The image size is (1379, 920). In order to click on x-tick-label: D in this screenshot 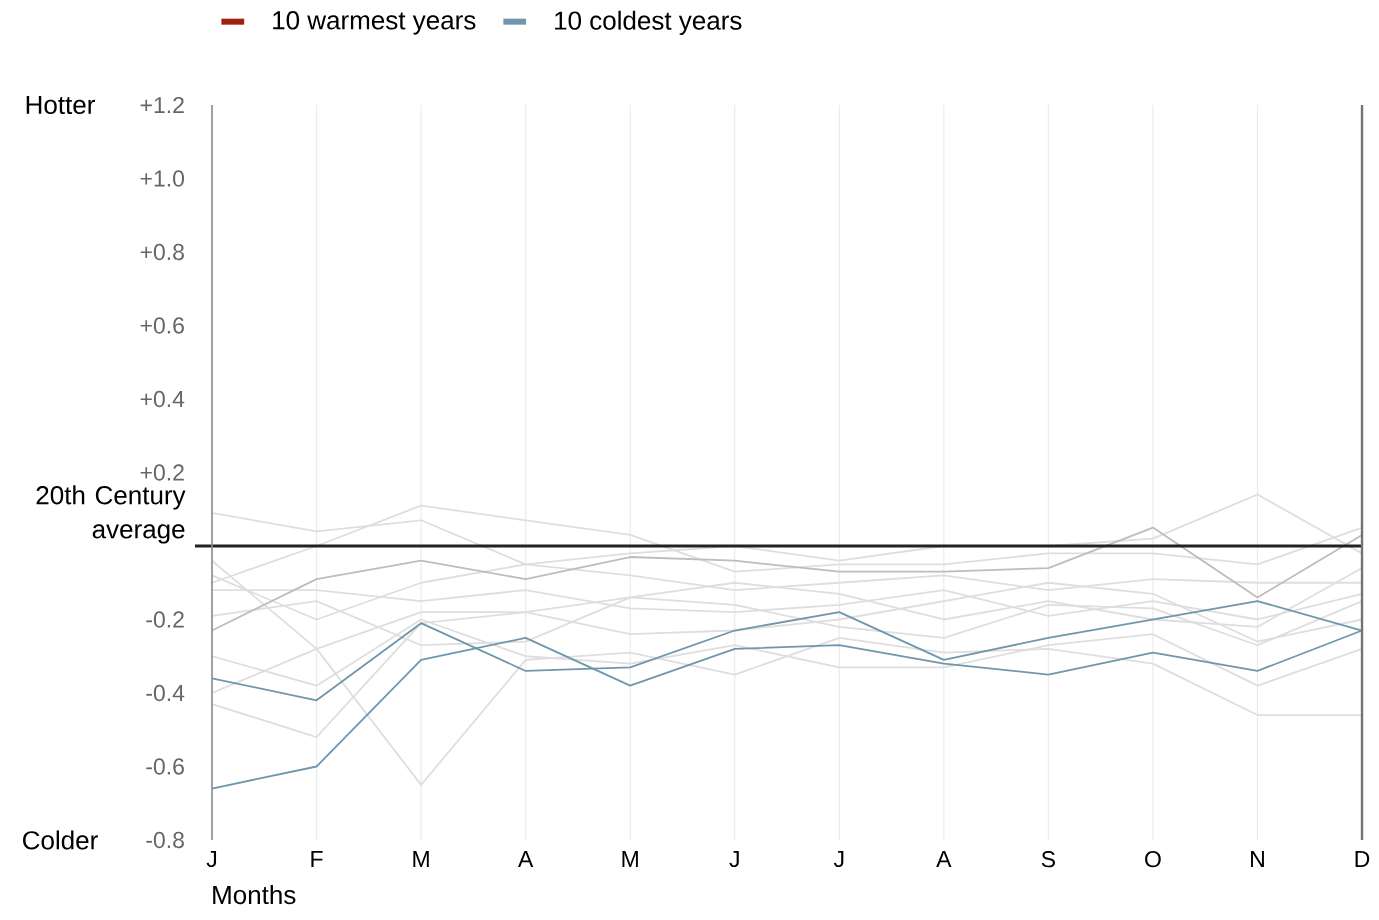, I will do `click(1362, 859)`.